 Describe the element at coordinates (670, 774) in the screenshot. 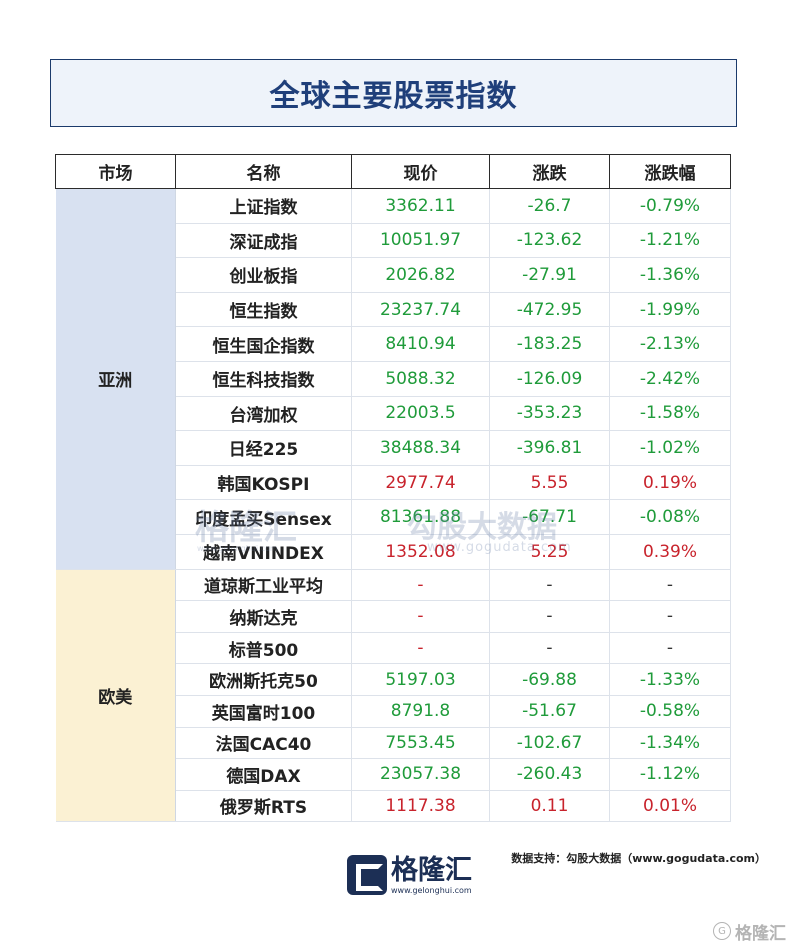

I see `index-change-pct: -1.12%` at that location.